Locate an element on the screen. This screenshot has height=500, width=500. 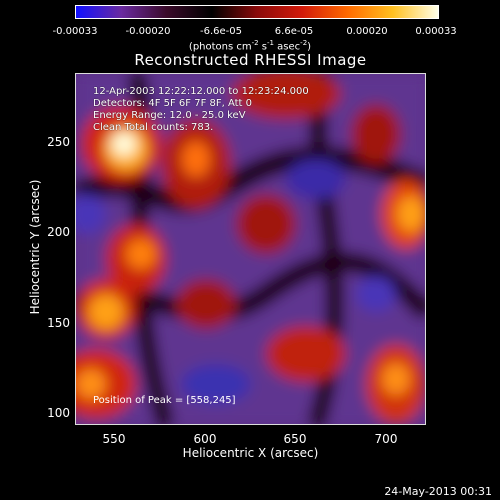
time-range-text: 12-Apr-2003 12:22:12.000 to 12:23:24.000 is located at coordinates (201, 91).